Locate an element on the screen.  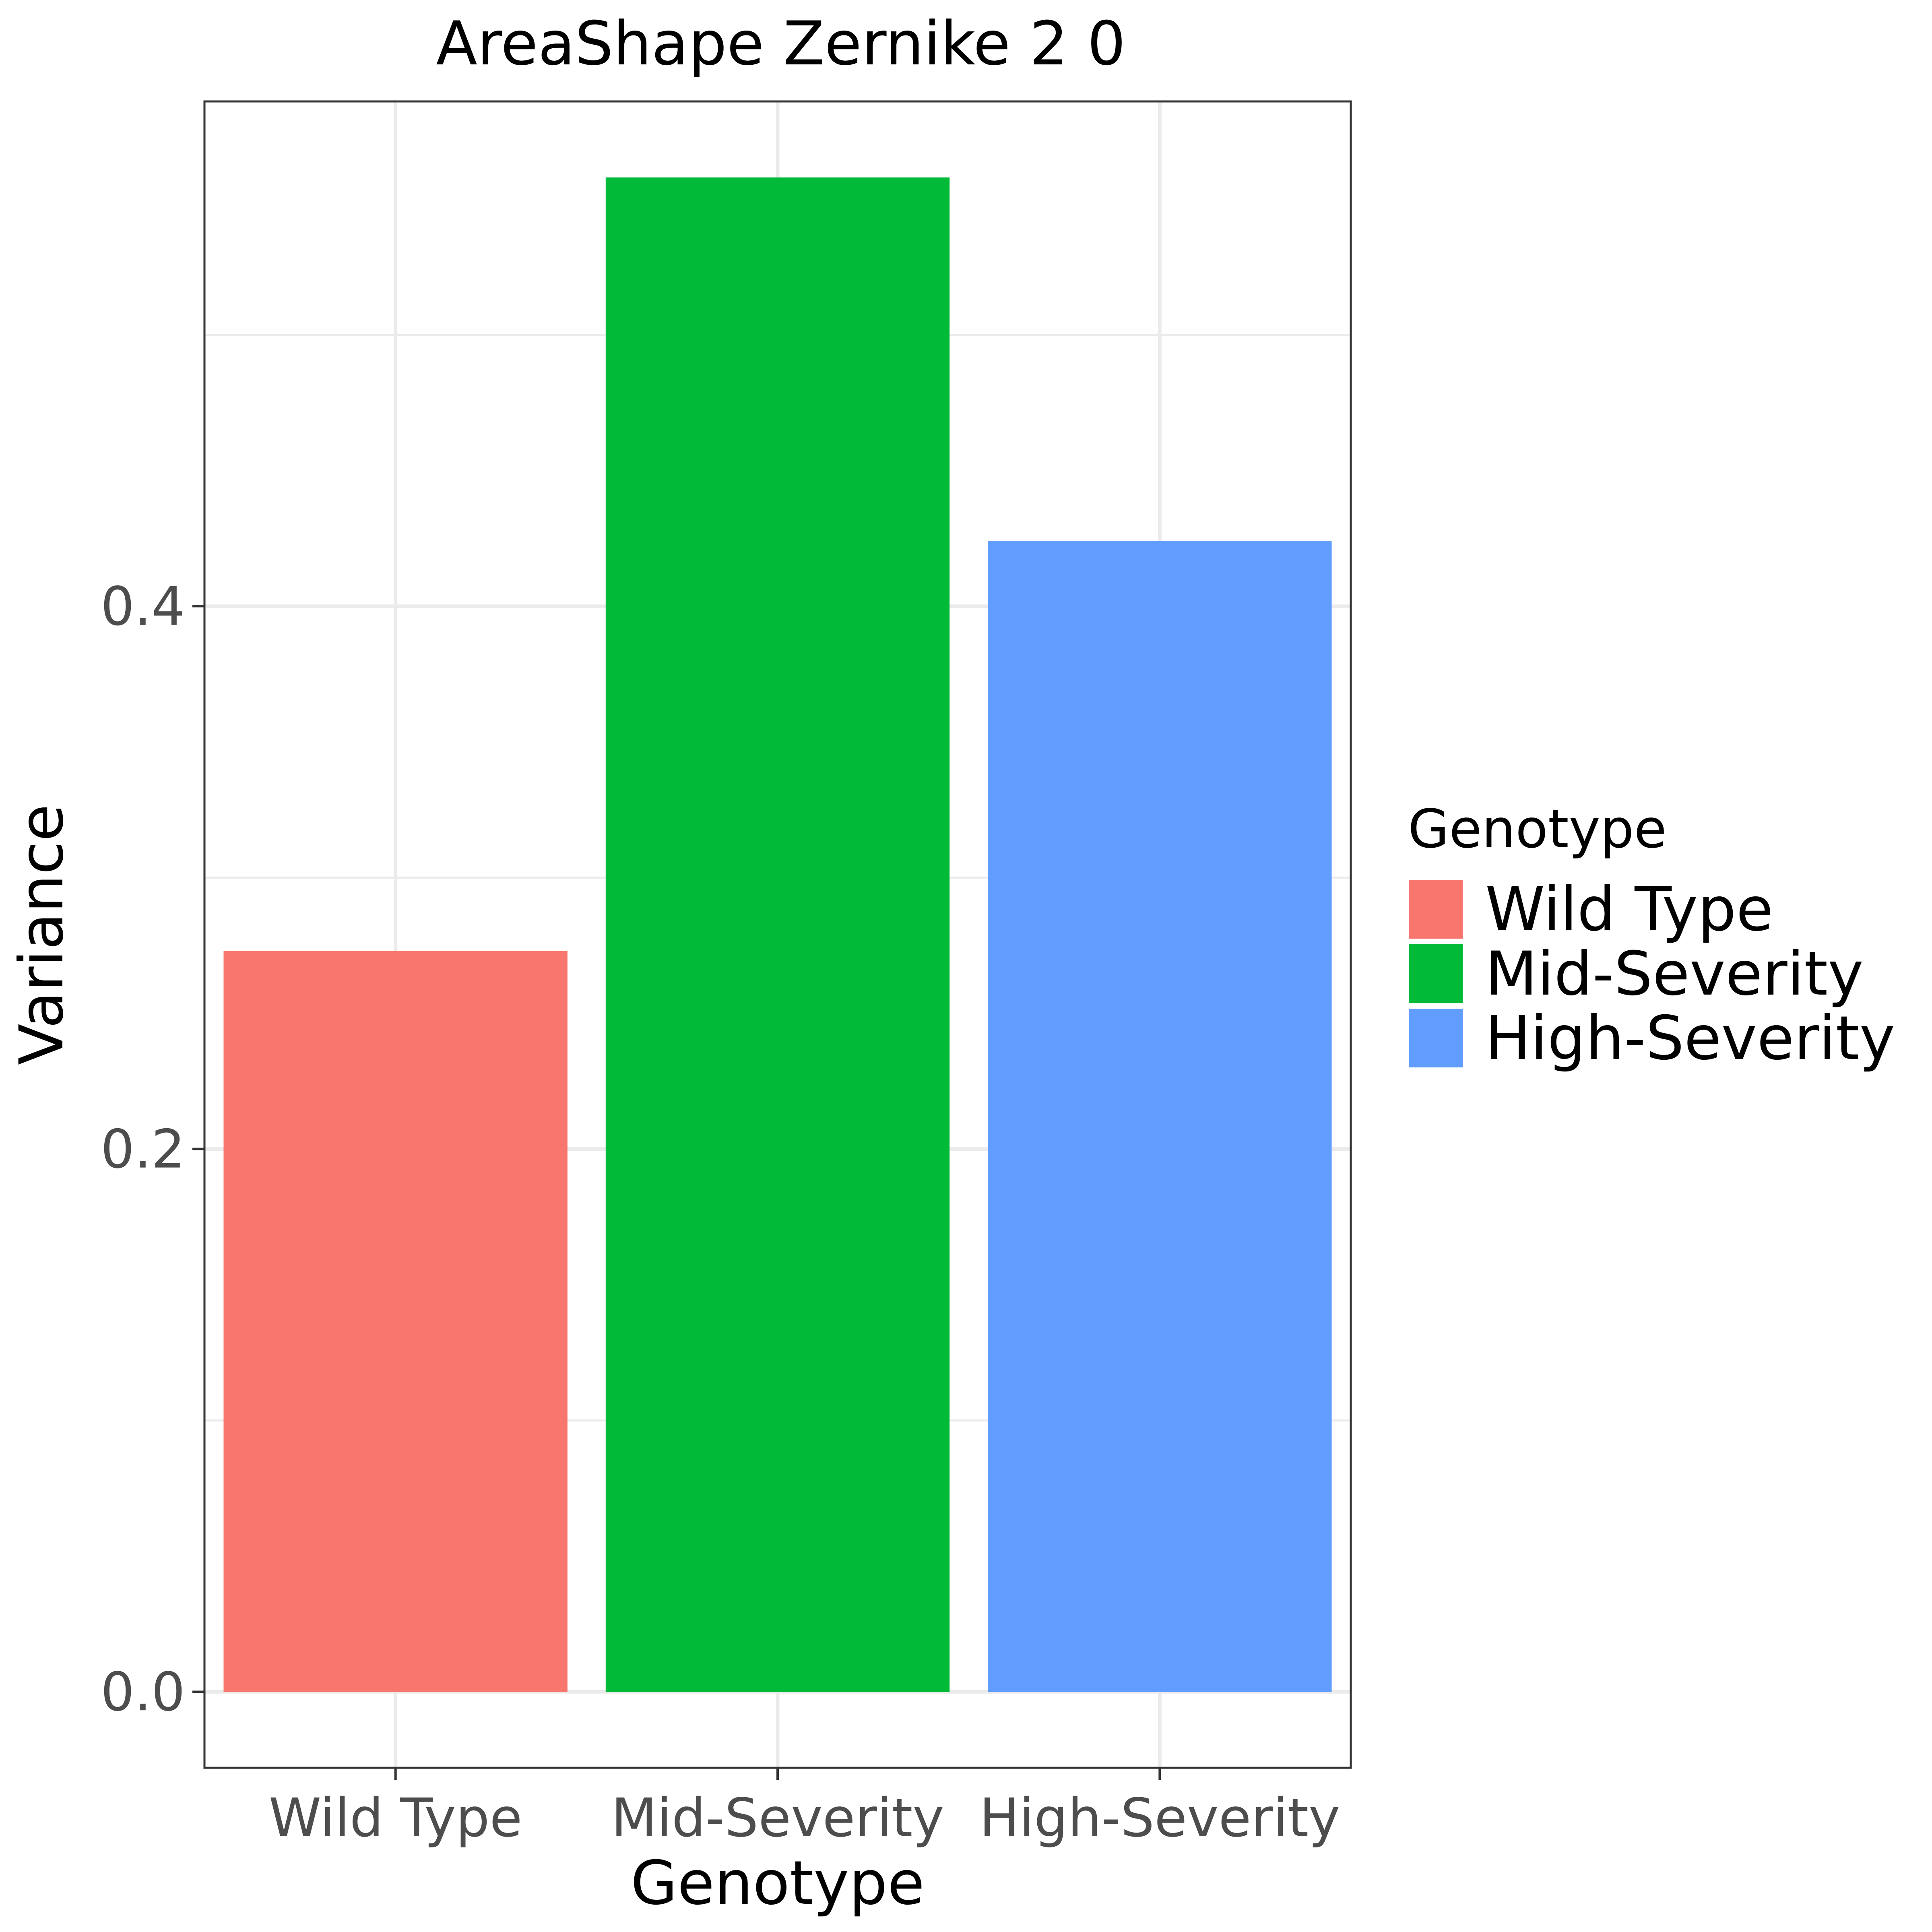
y-axis: 0.0 0.2 0.4 is located at coordinates (152, 1149).